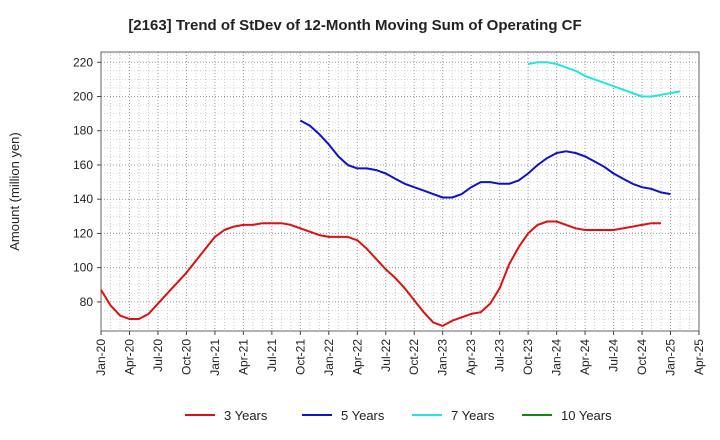  Describe the element at coordinates (557, 357) in the screenshot. I see `x-tick-label: Jan-24` at that location.